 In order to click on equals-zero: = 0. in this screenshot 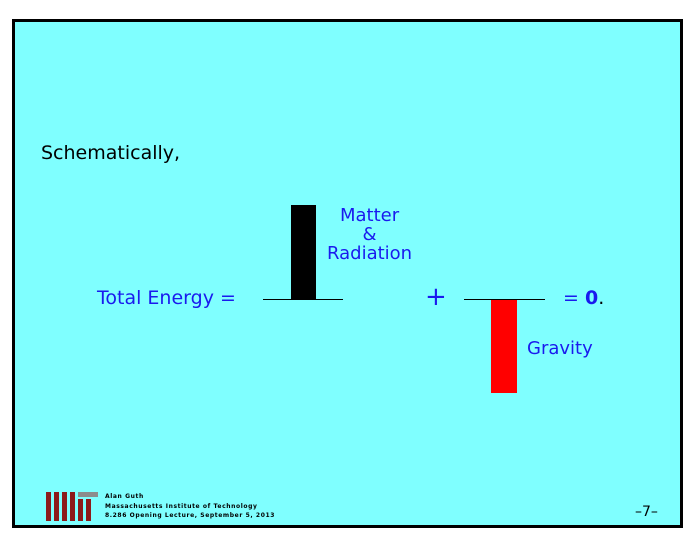, I will do `click(583, 298)`.